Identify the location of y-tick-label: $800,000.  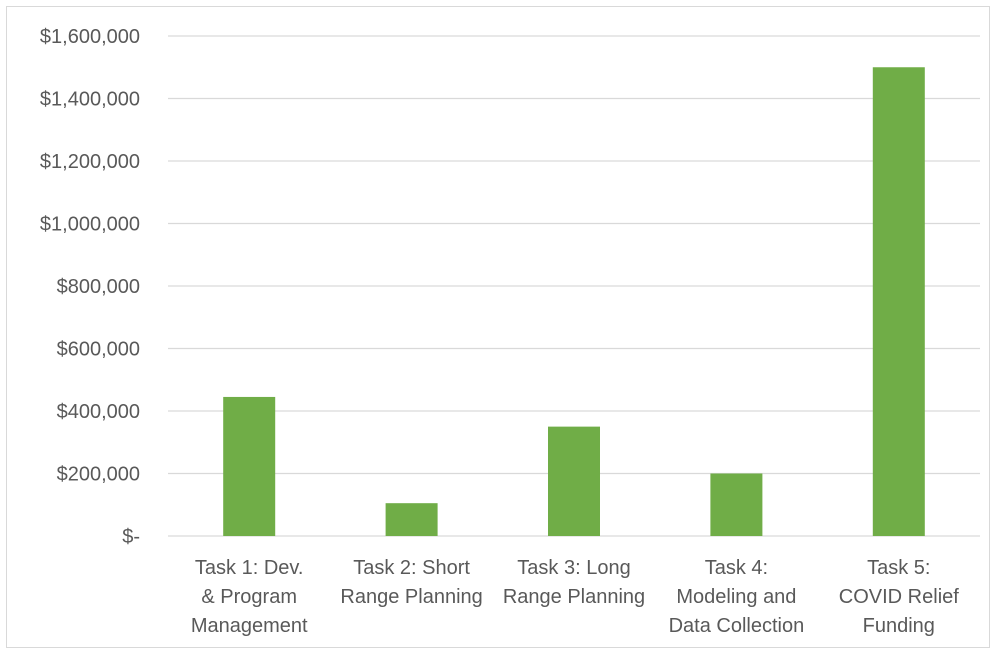
(98, 287).